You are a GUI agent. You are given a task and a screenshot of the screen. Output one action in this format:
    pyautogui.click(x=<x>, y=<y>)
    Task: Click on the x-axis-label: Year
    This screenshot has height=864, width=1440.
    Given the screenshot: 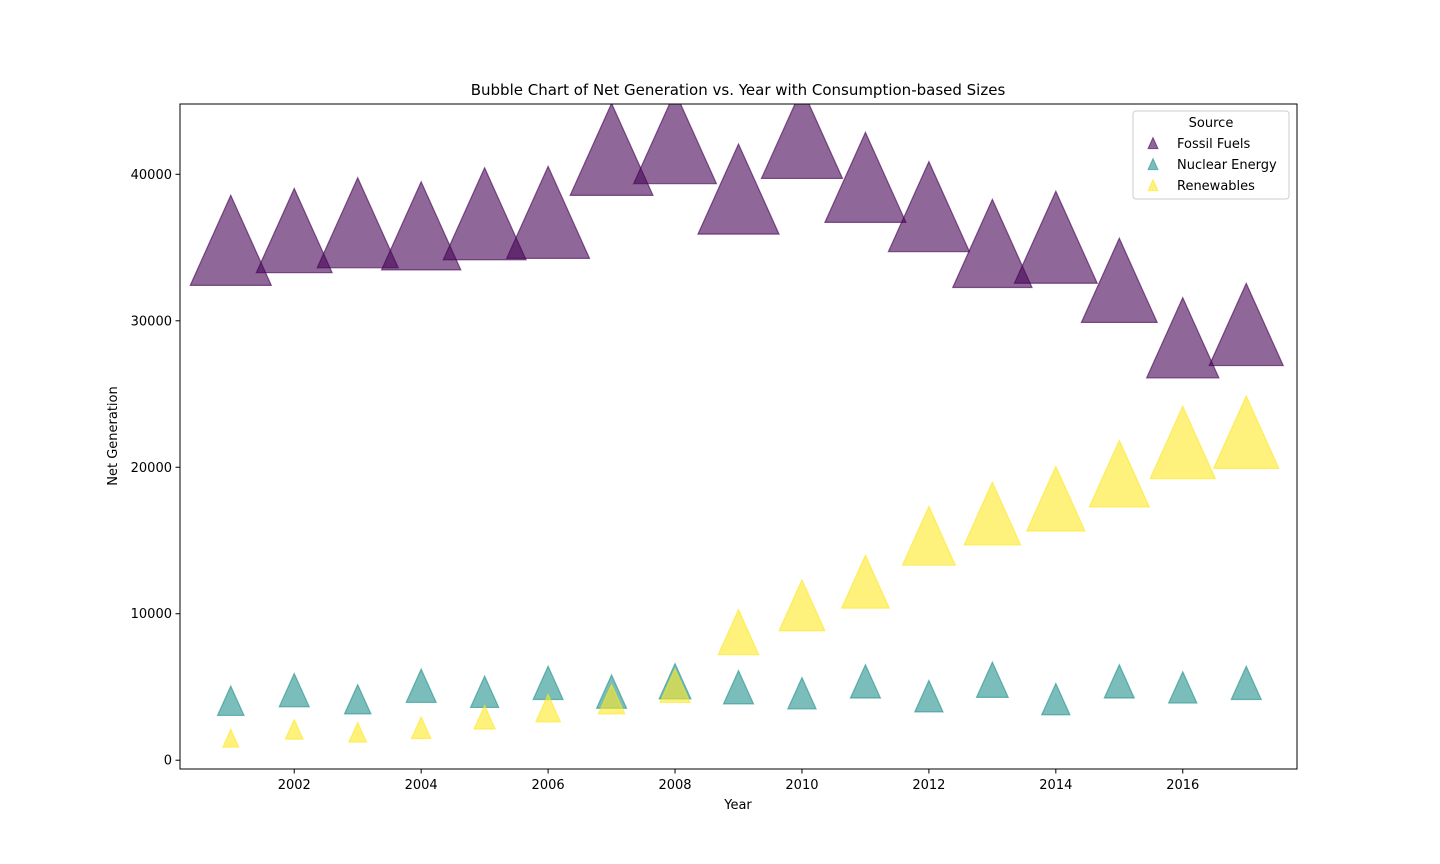 What is the action you would take?
    pyautogui.click(x=737, y=805)
    